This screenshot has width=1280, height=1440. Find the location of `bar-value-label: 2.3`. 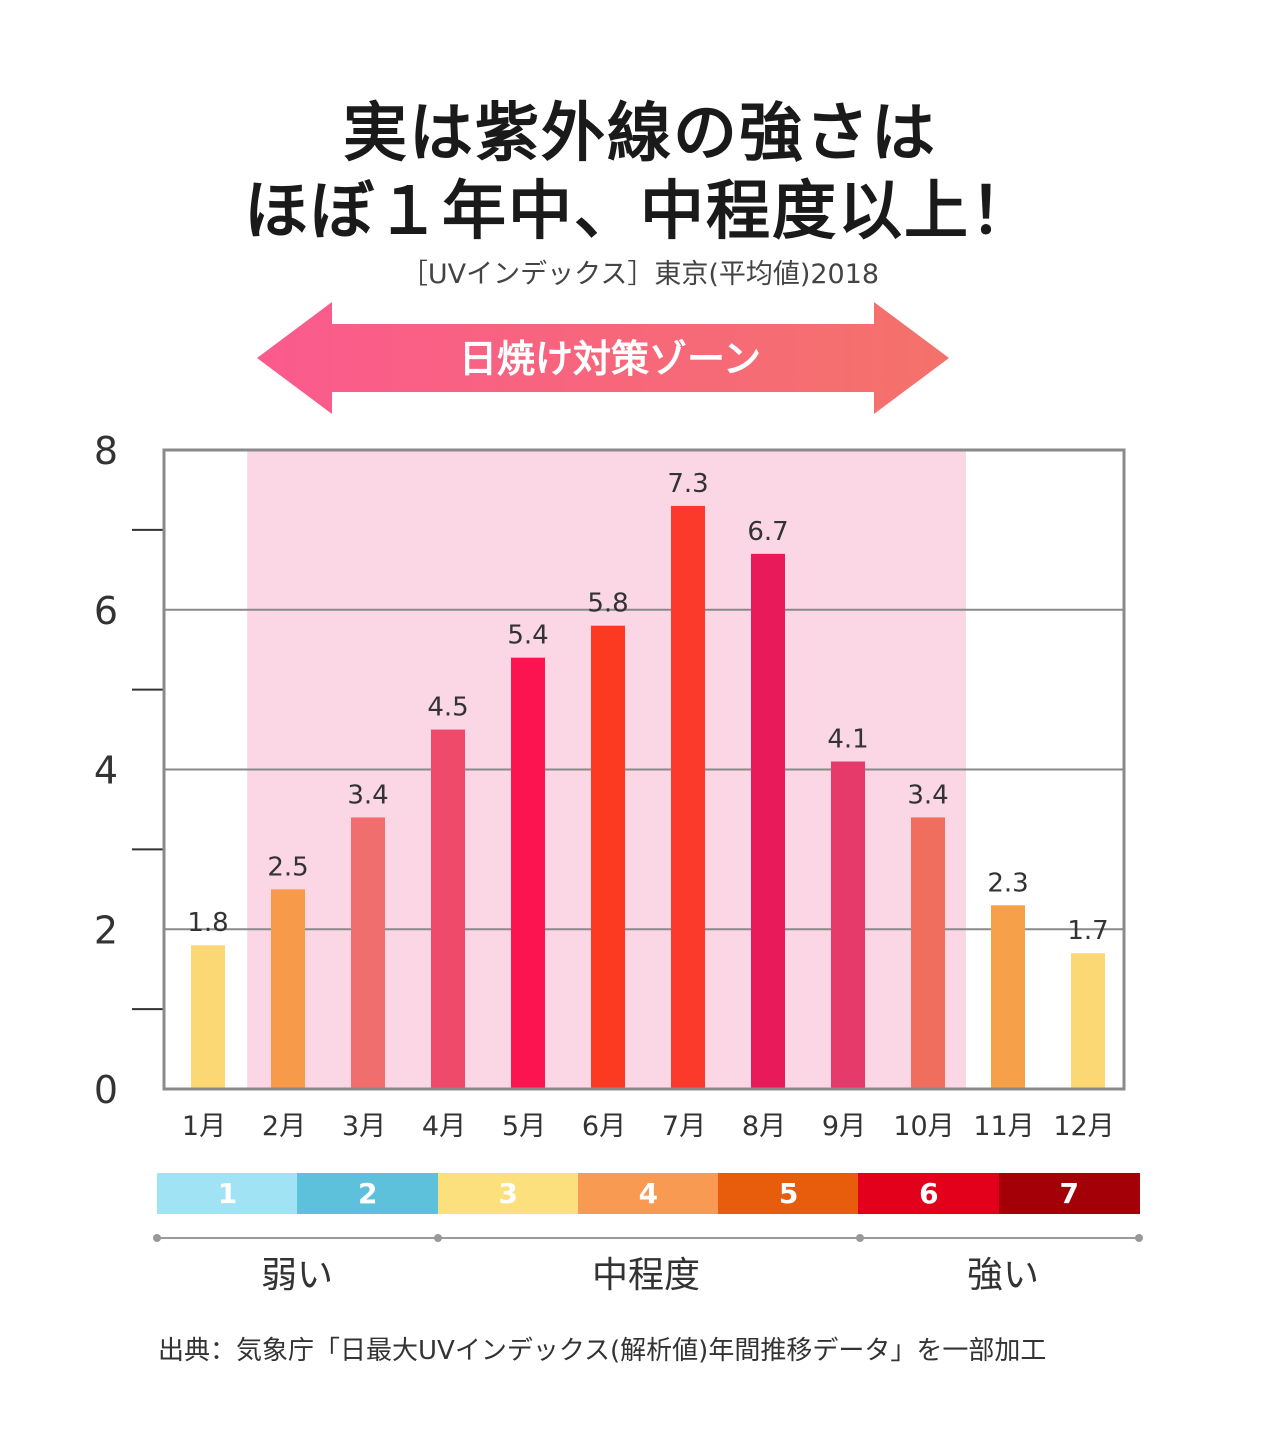

bar-value-label: 2.3 is located at coordinates (1007, 883).